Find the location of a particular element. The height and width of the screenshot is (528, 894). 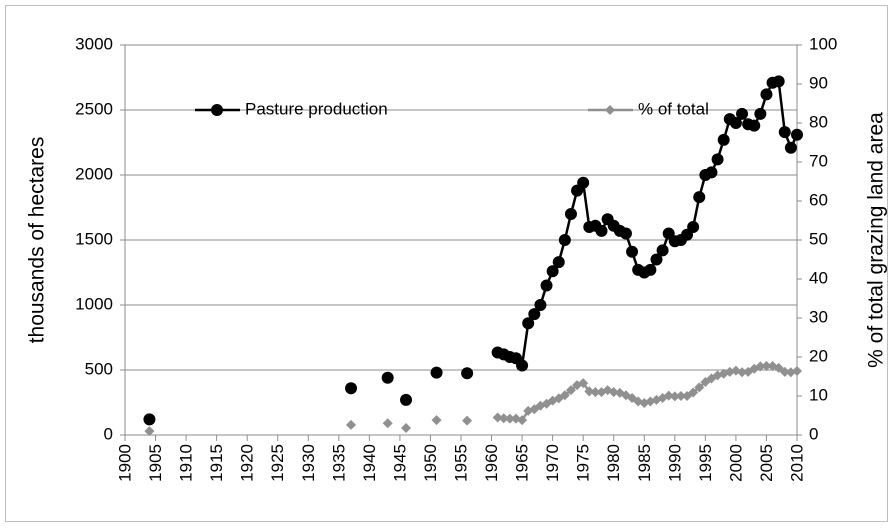

x-tick-label: 1930 is located at coordinates (308, 463).